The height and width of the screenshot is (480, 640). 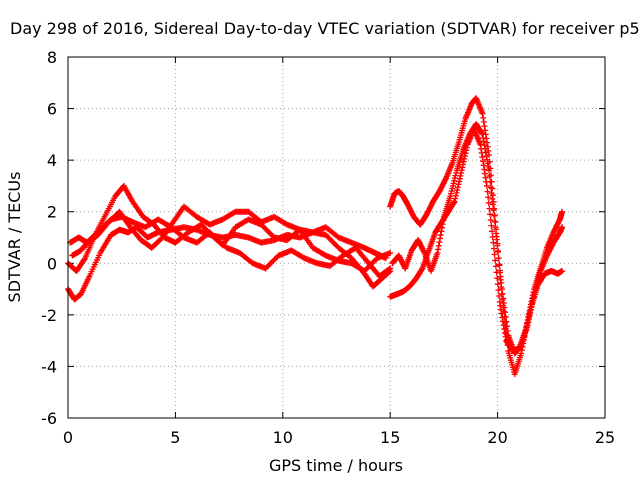 I want to click on x-tick-labels: 0 5 10 15 20 25, so click(x=339, y=437).